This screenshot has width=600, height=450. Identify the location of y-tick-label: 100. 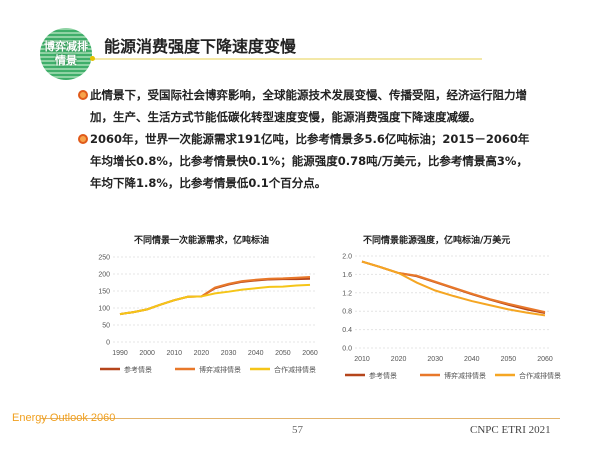
(104, 309).